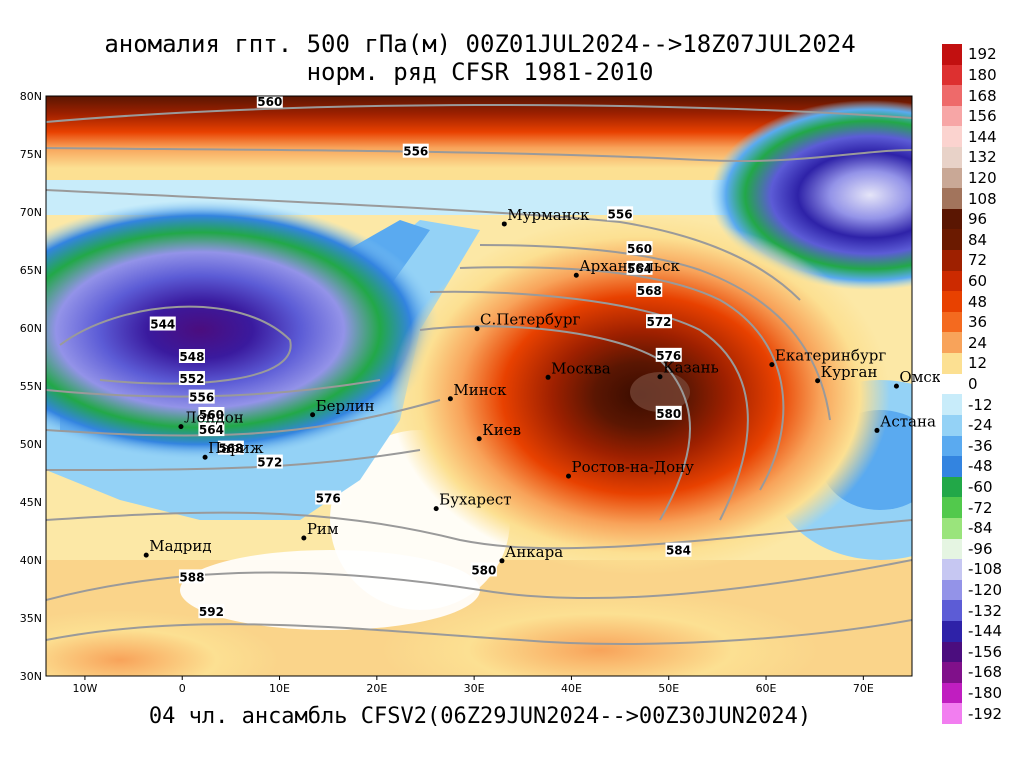 Image resolution: width=1024 pixels, height=768 pixels. I want to click on lon-label: 10W, so click(84, 688).